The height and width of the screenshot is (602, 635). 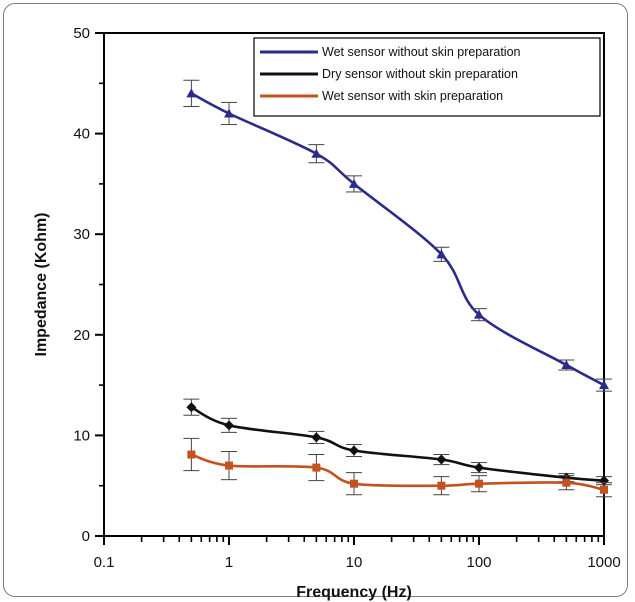 What do you see at coordinates (81, 234) in the screenshot?
I see `y-tick-label: 30` at bounding box center [81, 234].